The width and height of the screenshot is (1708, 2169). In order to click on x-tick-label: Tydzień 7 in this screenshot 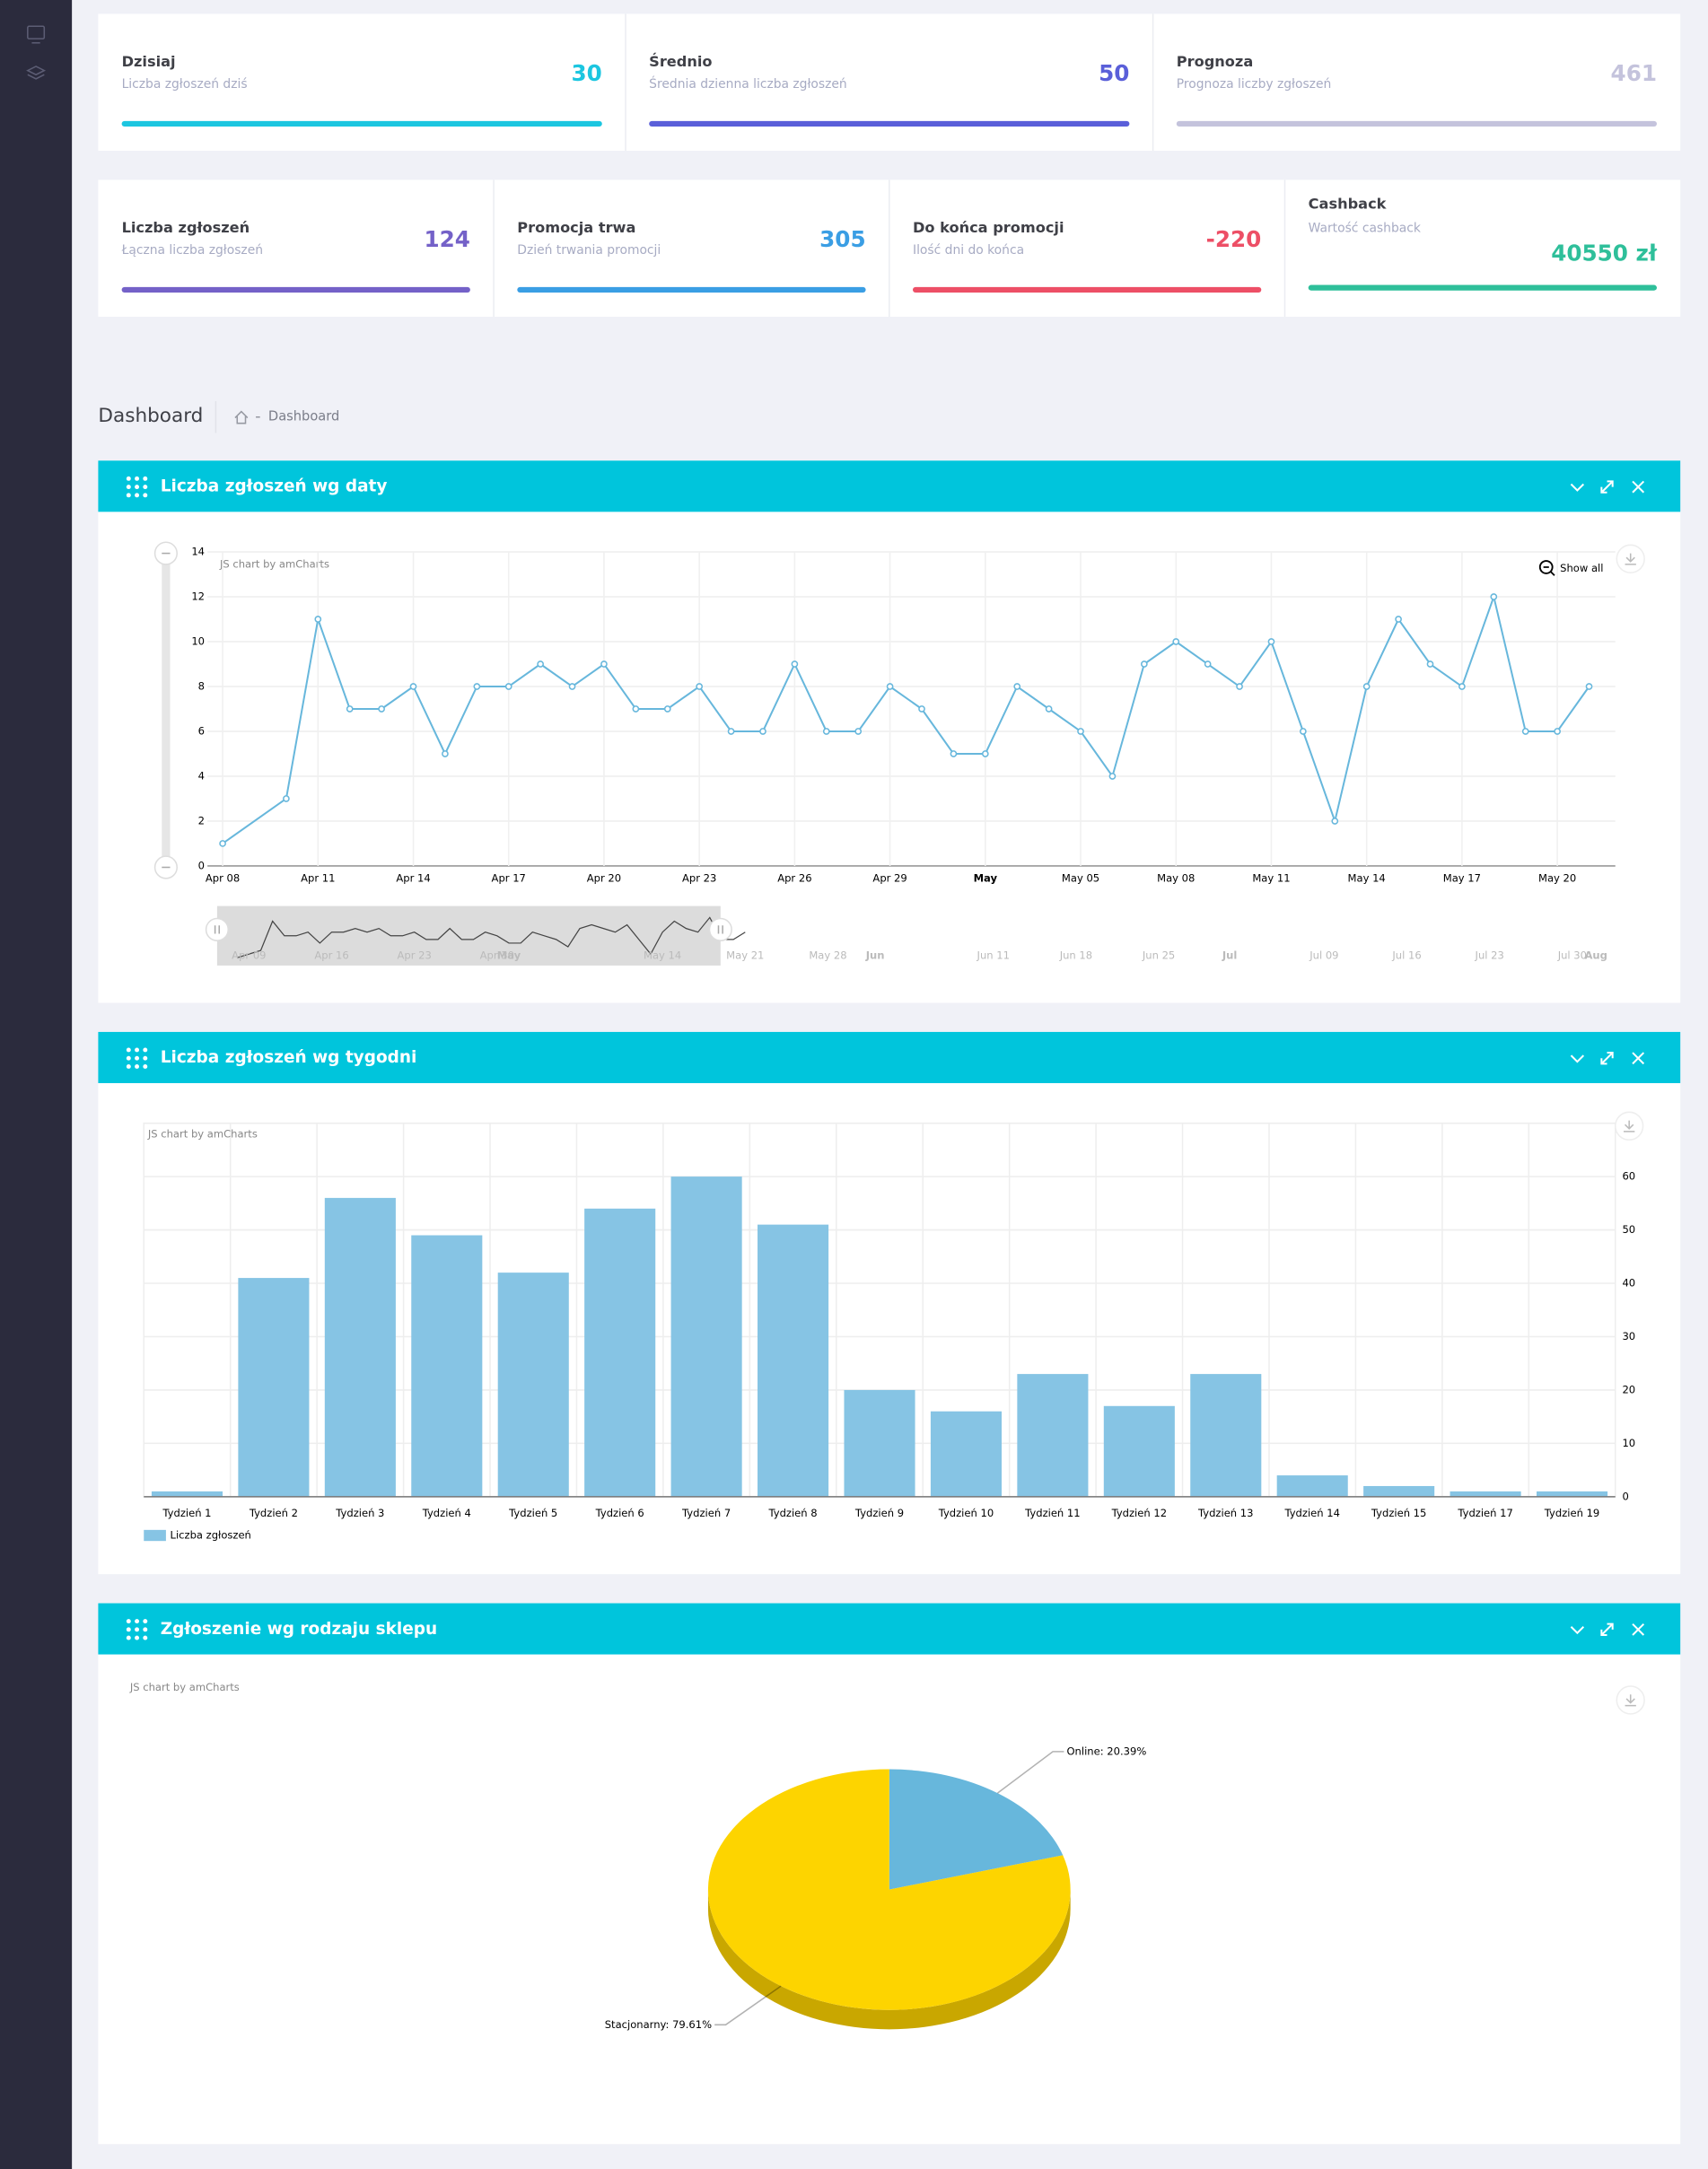, I will do `click(706, 1513)`.